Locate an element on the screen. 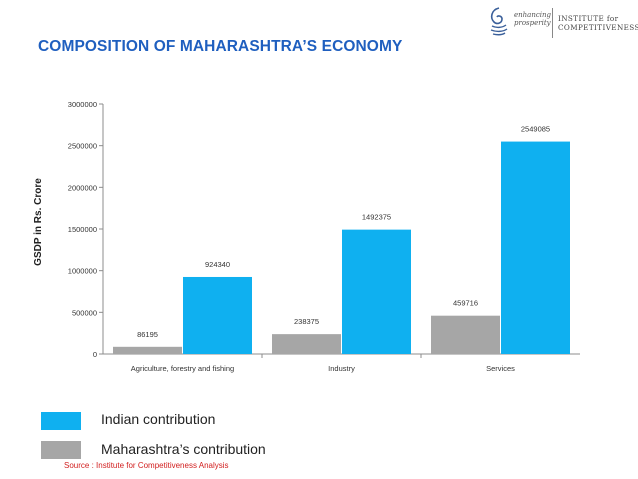 The height and width of the screenshot is (479, 638). y-tick-label: 3000000 is located at coordinates (82, 104).